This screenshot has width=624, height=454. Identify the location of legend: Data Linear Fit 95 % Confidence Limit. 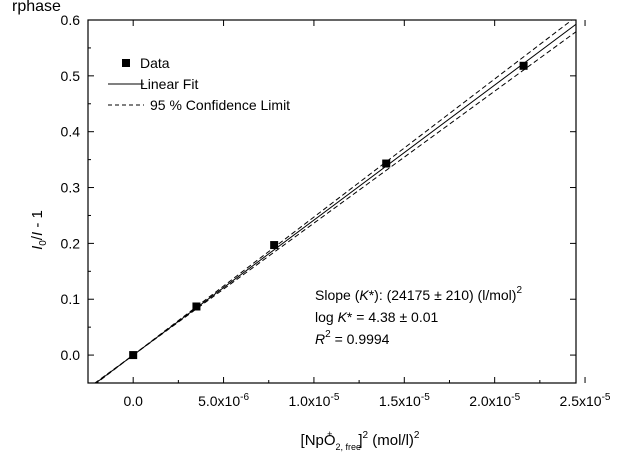
(199, 84).